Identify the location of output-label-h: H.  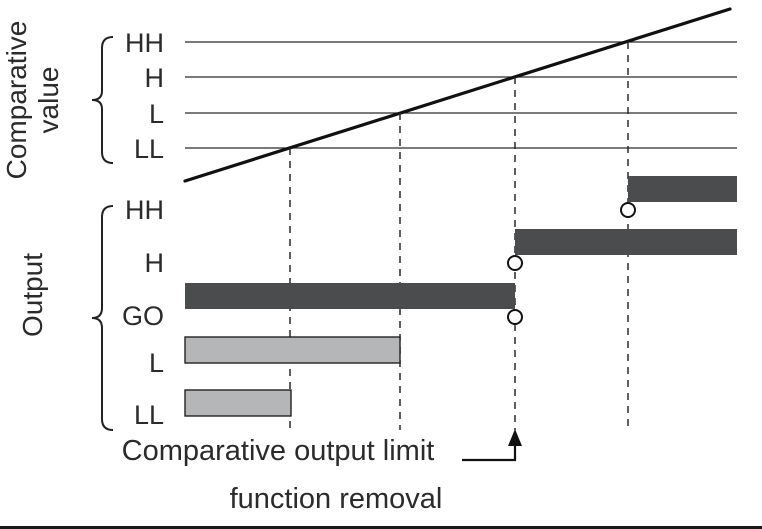
(155, 263).